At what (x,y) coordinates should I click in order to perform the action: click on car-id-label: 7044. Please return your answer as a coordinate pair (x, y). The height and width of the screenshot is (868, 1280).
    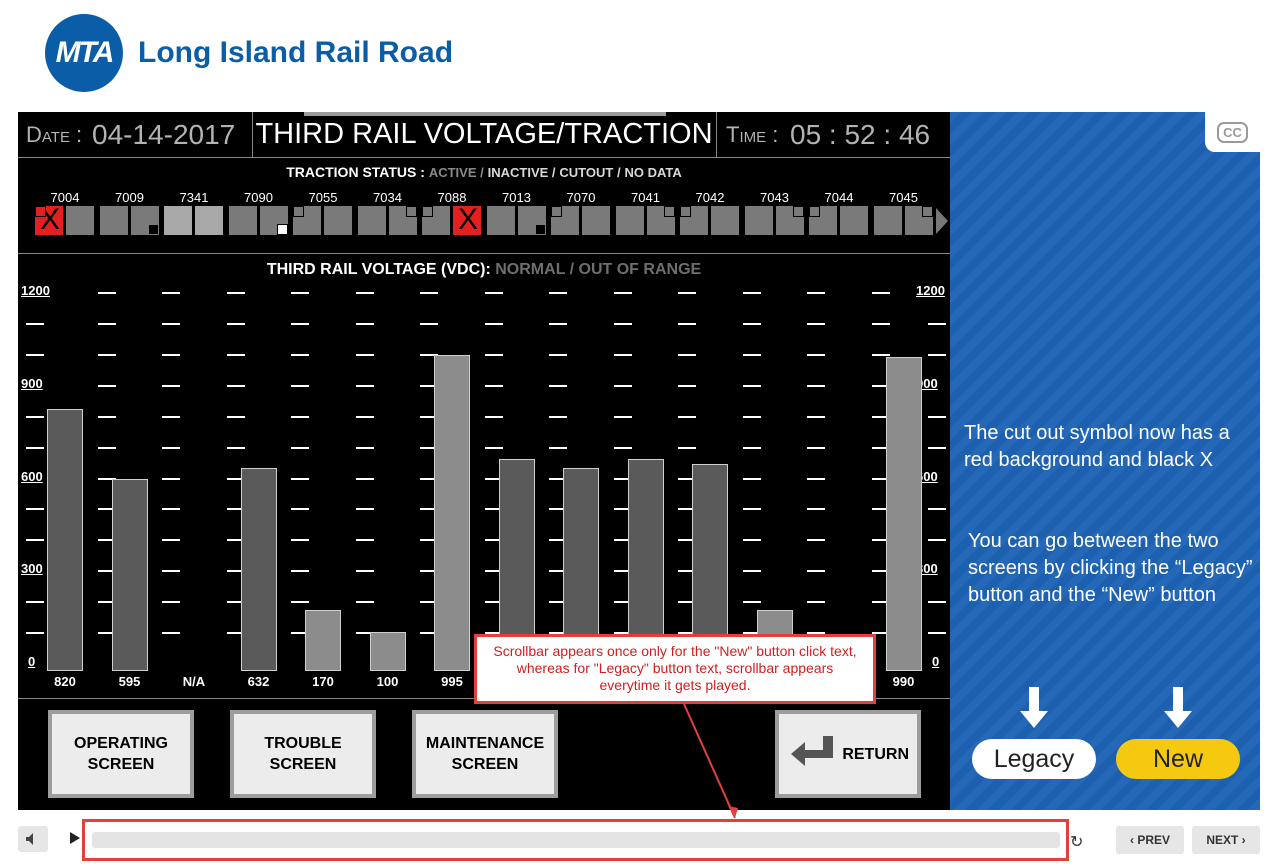
    Looking at the image, I should click on (839, 197).